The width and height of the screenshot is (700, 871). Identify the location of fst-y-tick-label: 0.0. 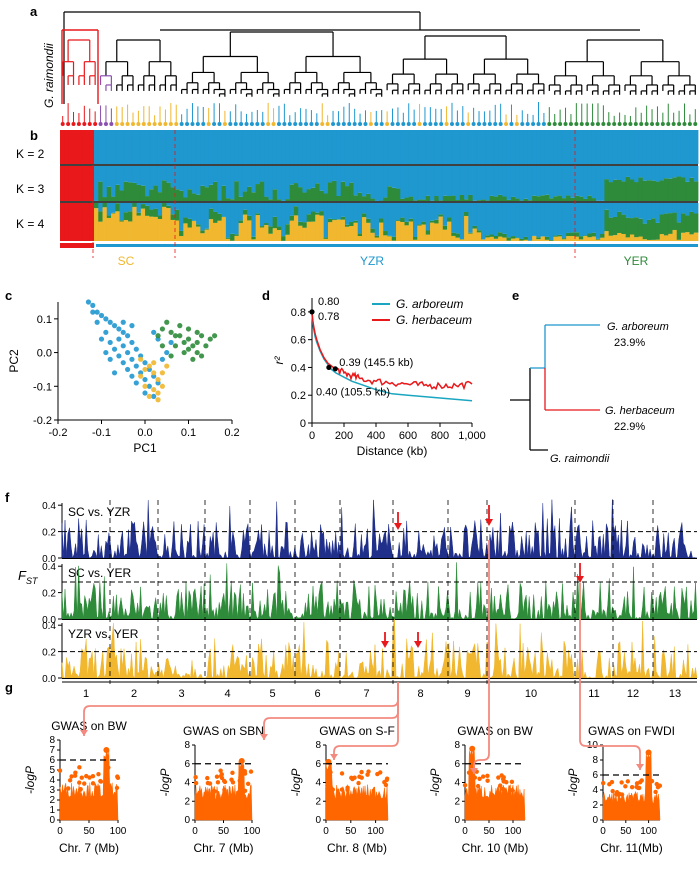
(49, 559).